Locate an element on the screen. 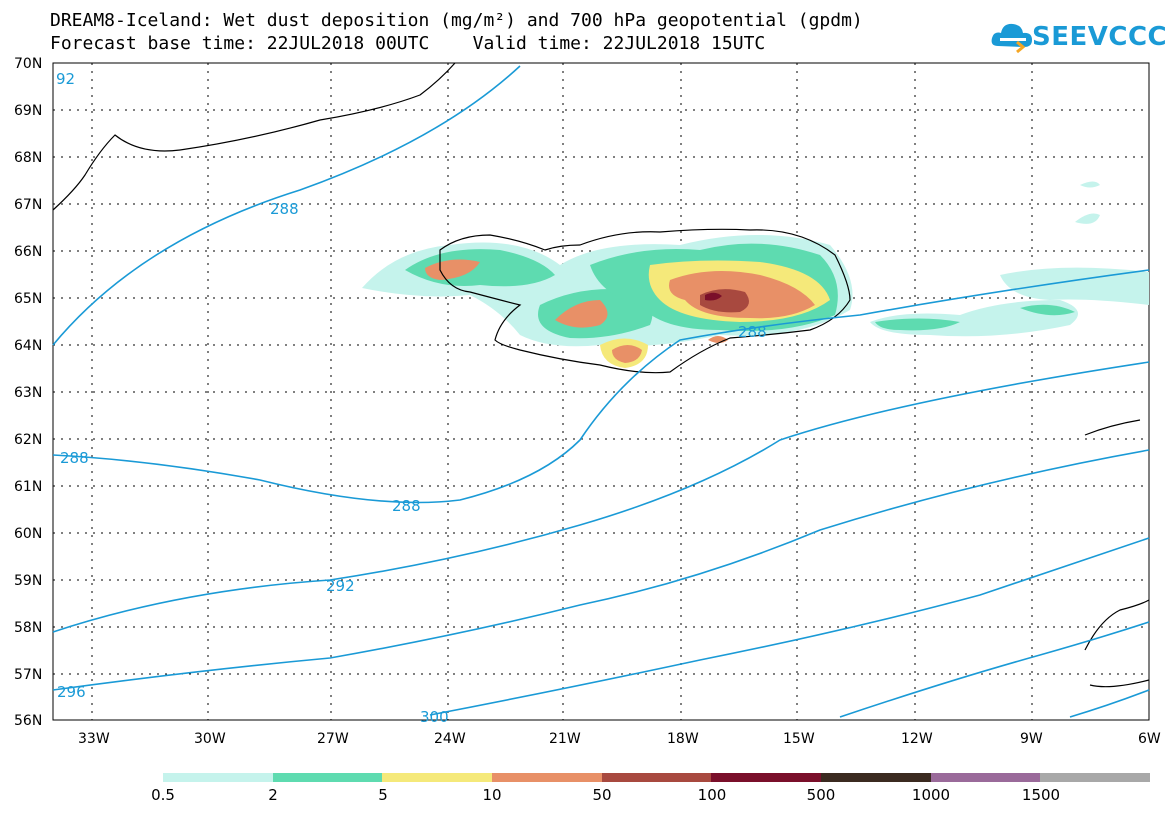 This screenshot has height=815, width=1175. contour-label: 296 is located at coordinates (71, 692).